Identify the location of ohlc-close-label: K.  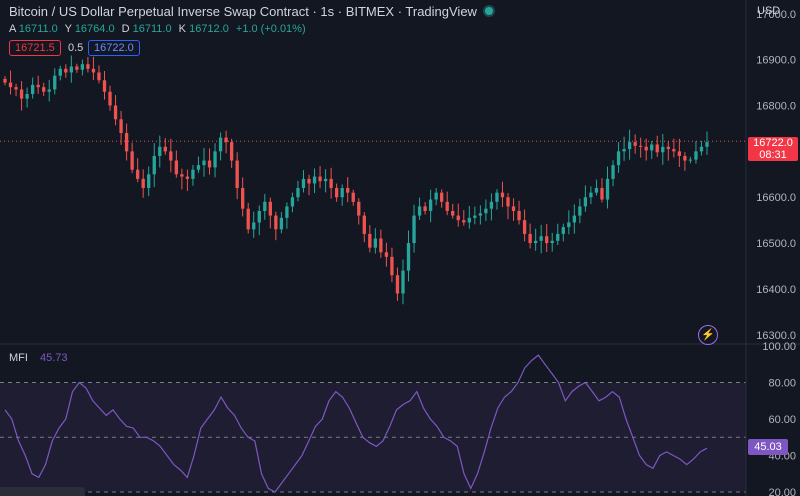
(182, 29).